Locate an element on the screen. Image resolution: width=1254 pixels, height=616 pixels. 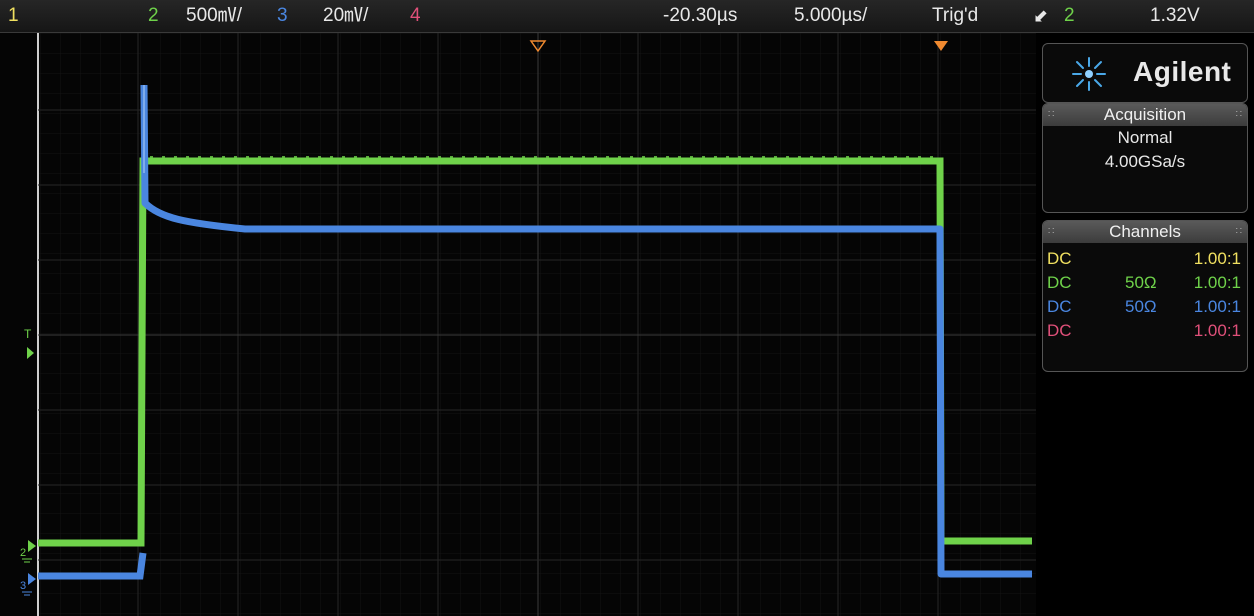
acquisition-mode: Normal is located at coordinates (1145, 137).